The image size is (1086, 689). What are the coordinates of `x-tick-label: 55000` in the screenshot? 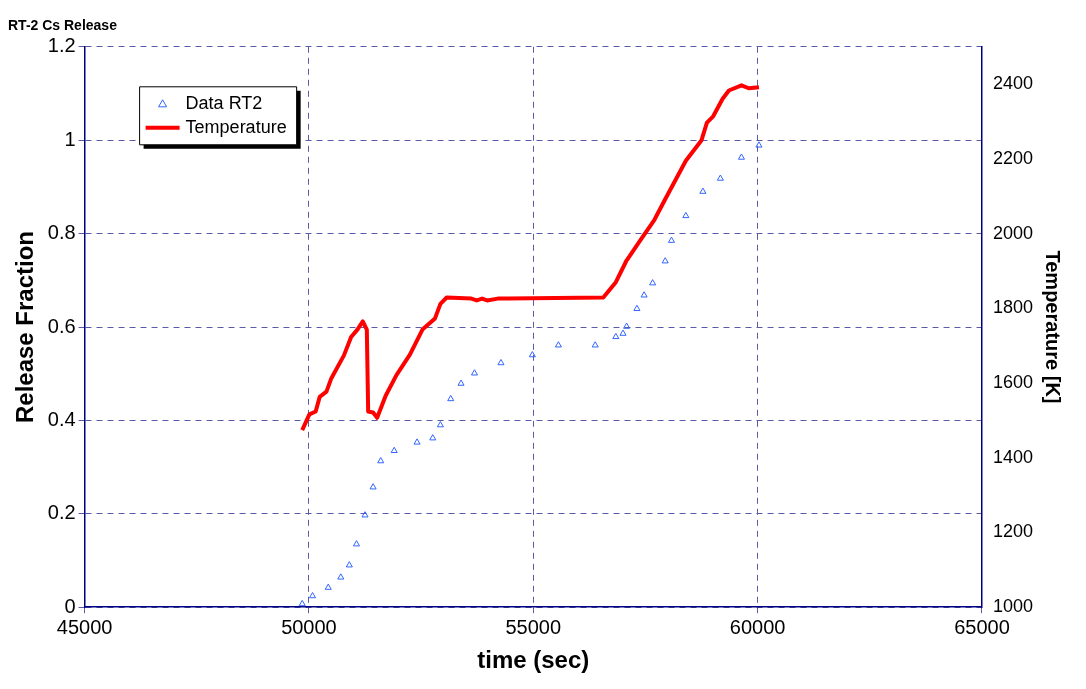 It's located at (533, 626).